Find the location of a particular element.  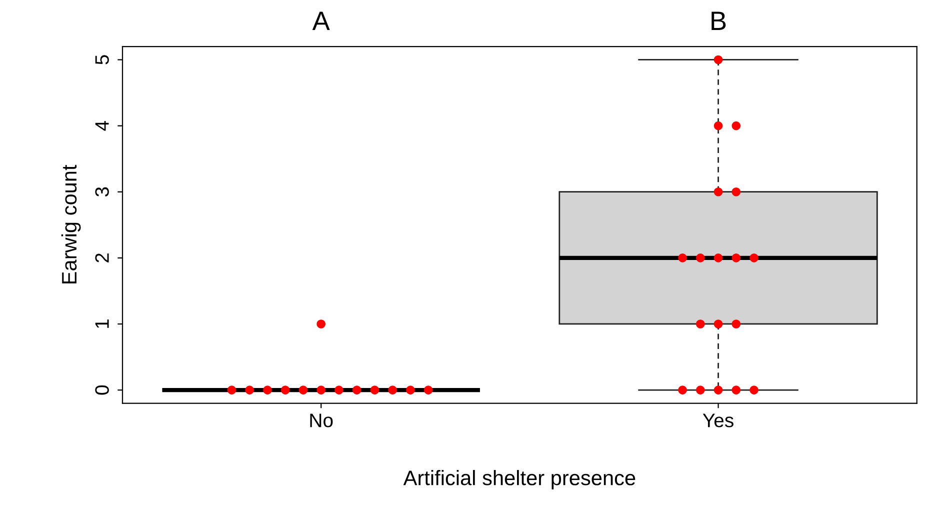

x-tick-label: Yes is located at coordinates (718, 421).